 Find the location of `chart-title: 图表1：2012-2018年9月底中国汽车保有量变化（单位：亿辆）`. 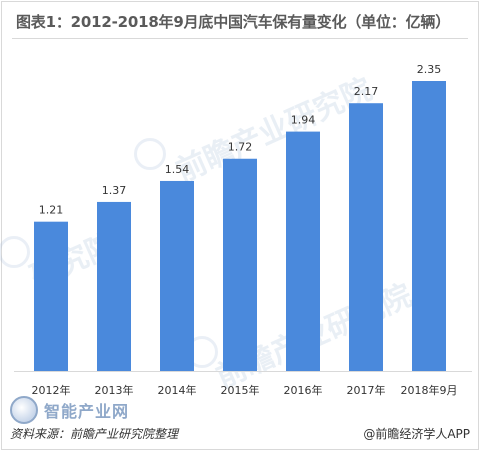

chart-title: 图表1：2012-2018年9月底中国汽车保有量变化（单位：亿辆） is located at coordinates (233, 22).